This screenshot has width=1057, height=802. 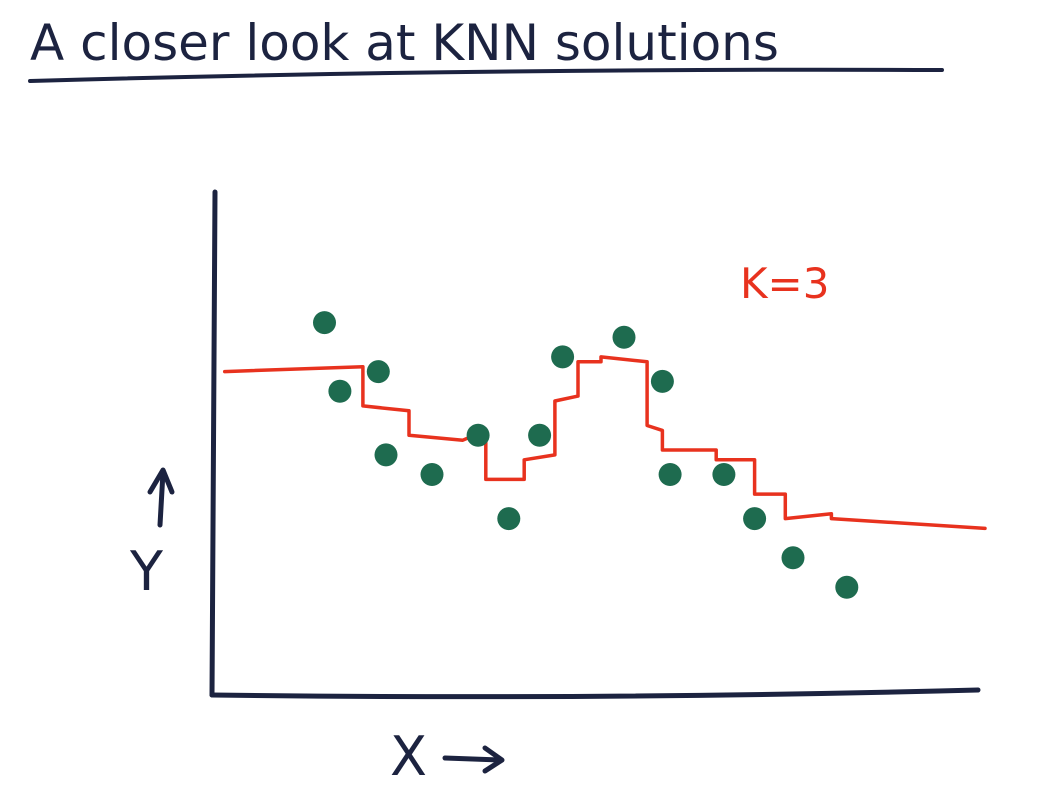 I want to click on page-title: A closer look at KNN solutions, so click(x=404, y=43).